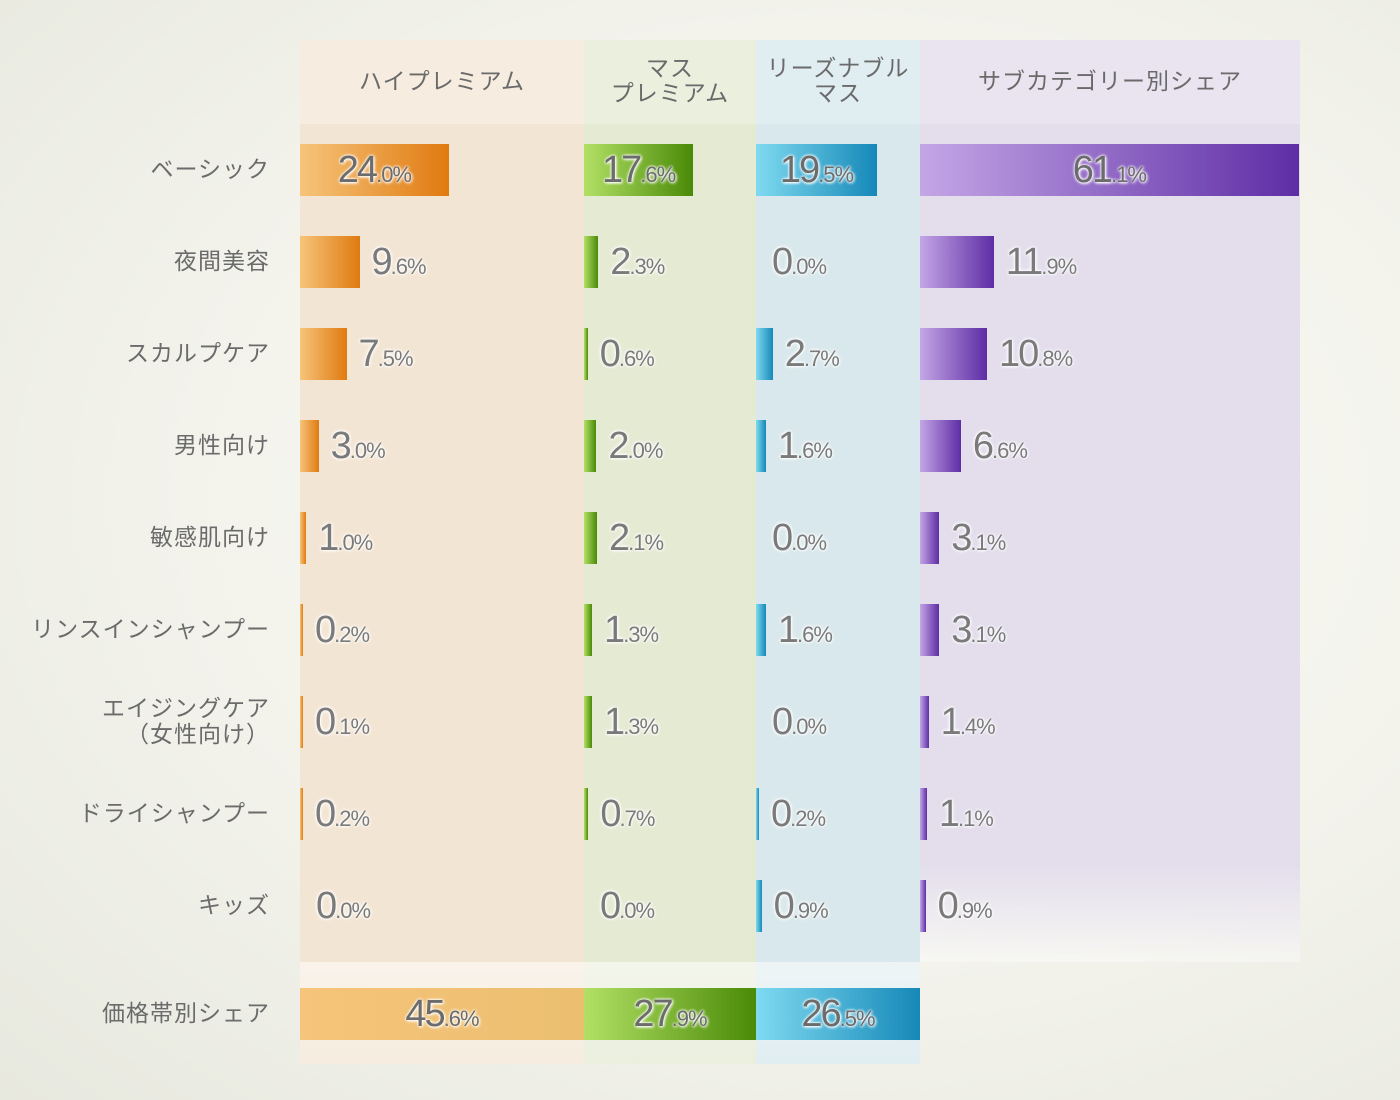 This screenshot has height=1100, width=1400. I want to click on column-background-mass, so click(670, 594).